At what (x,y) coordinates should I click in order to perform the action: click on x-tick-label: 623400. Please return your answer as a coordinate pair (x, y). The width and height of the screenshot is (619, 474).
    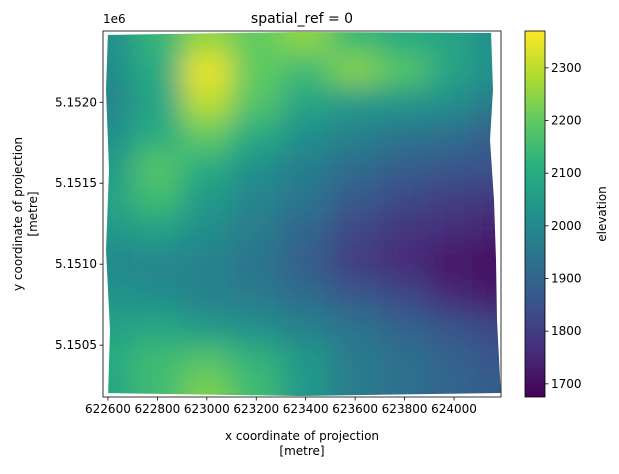
    Looking at the image, I should click on (306, 409).